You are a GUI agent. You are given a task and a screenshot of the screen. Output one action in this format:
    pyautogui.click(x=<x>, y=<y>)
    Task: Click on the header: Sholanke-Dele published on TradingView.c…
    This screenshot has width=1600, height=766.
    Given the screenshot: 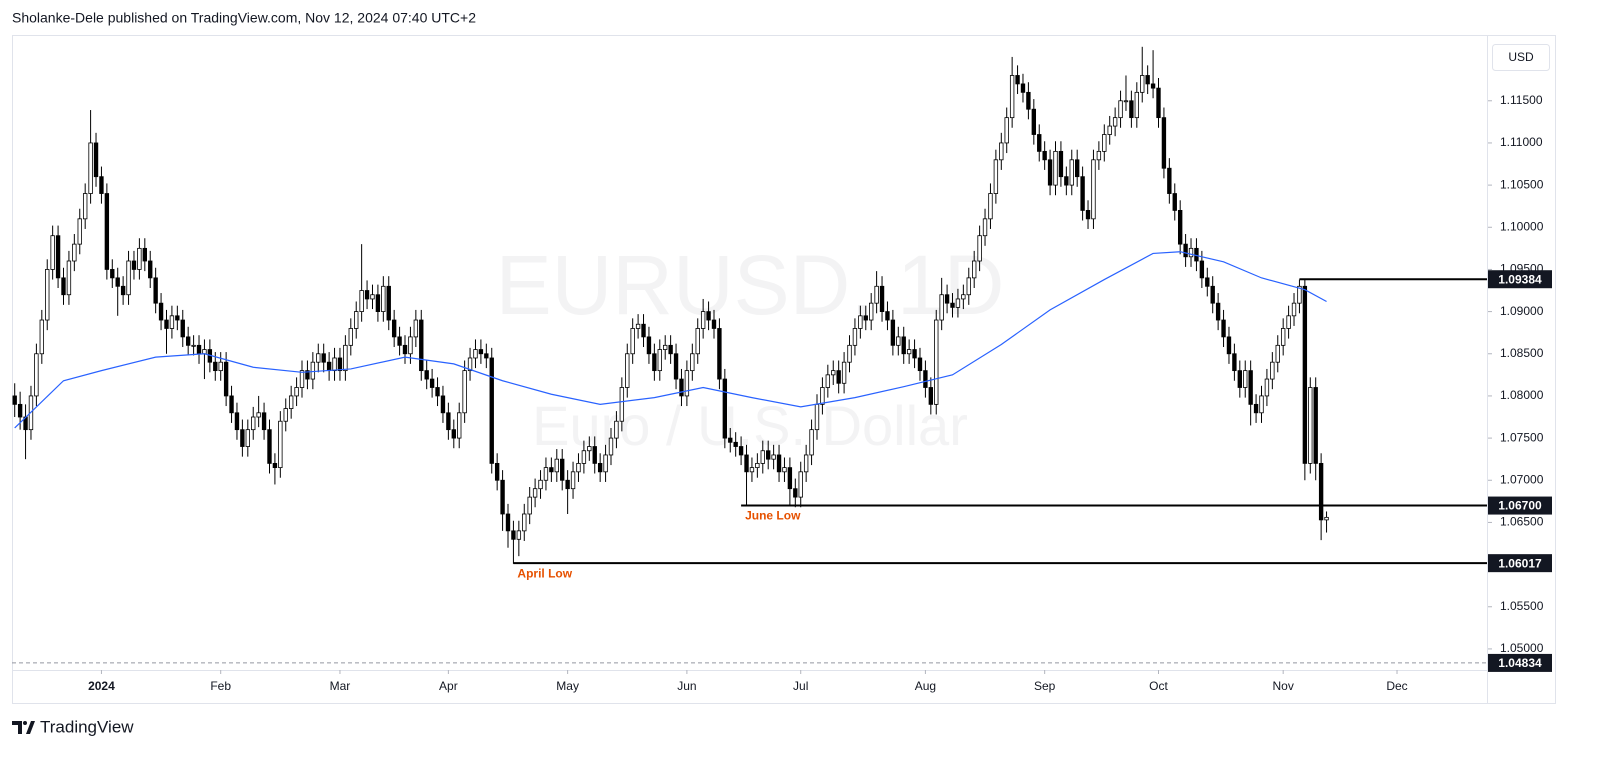 What is the action you would take?
    pyautogui.click(x=244, y=18)
    